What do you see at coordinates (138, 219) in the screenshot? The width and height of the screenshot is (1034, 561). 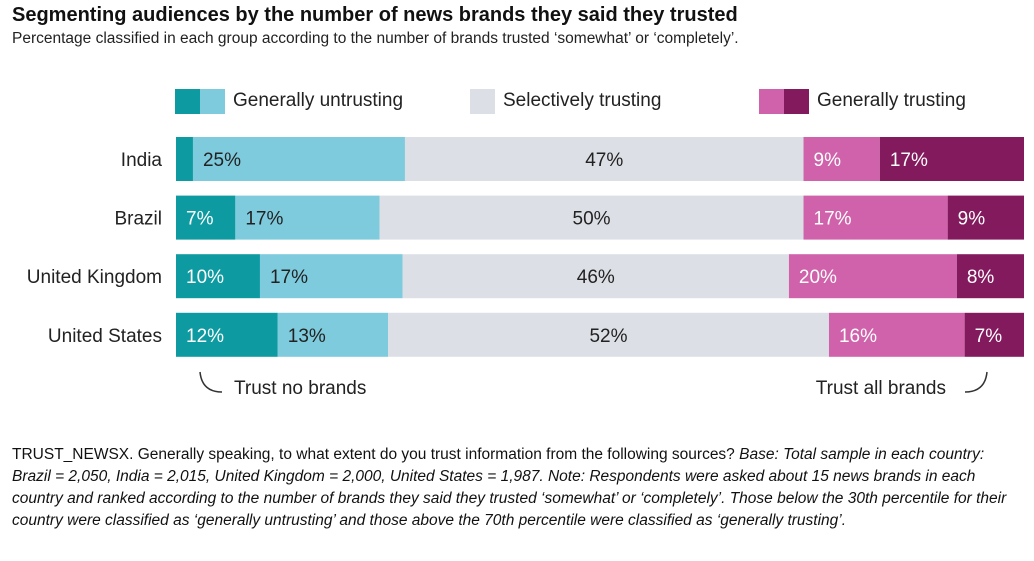 I see `category-label: Brazil` at bounding box center [138, 219].